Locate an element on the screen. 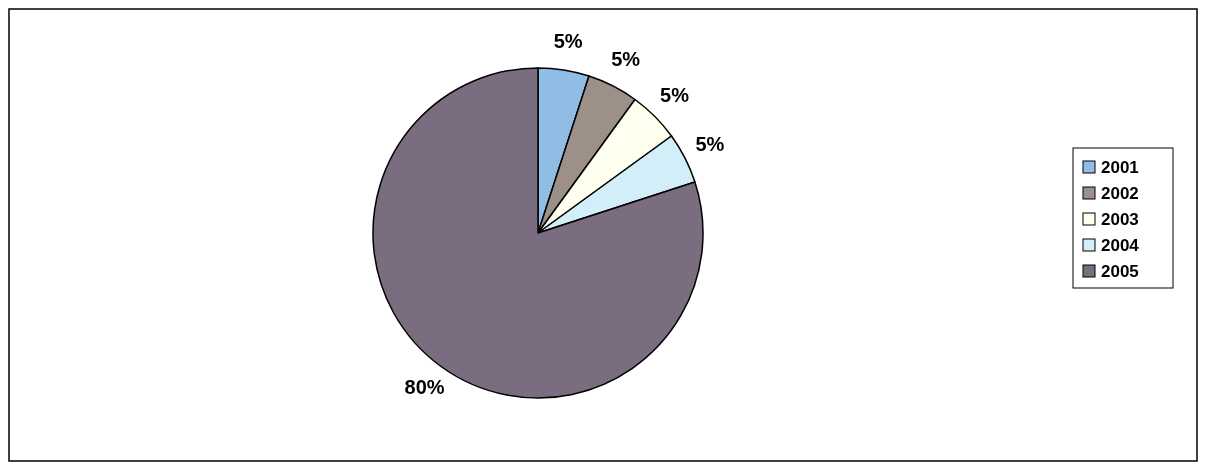  legend-label: 2005 is located at coordinates (1120, 271).